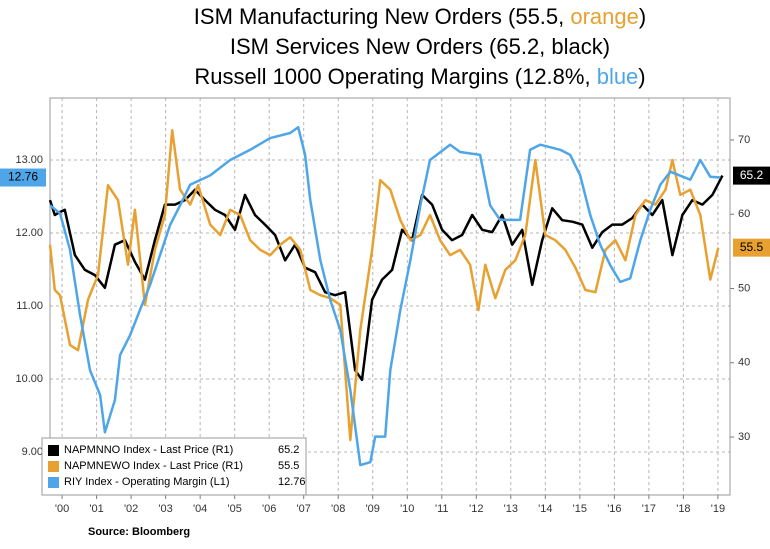 This screenshot has height=549, width=770. What do you see at coordinates (744, 288) in the screenshot?
I see `y2-tick-label: 50` at bounding box center [744, 288].